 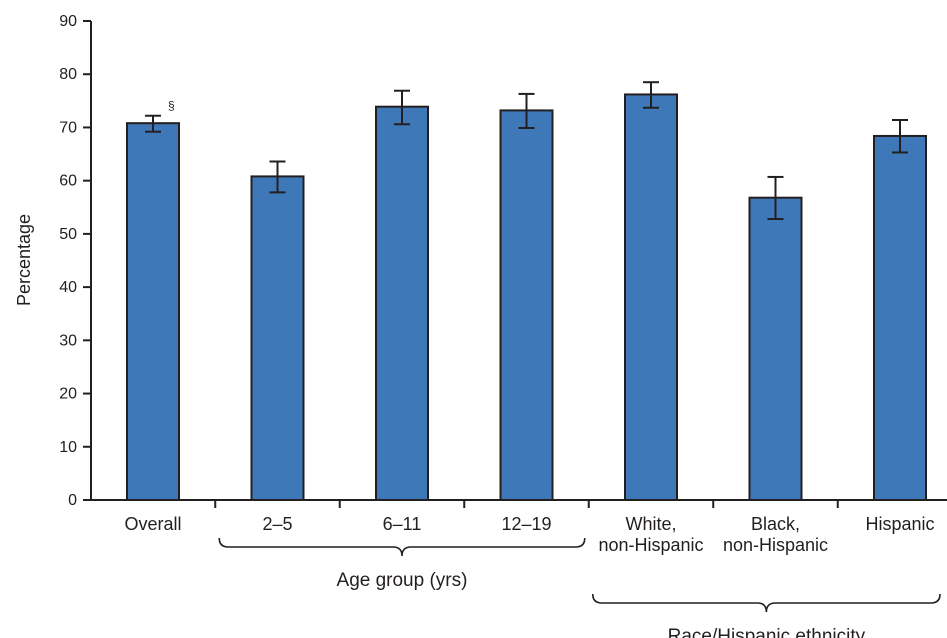 I want to click on group-brackets-layer: Age group (yrs) Race/Hispanic ethnicity, so click(x=579, y=587).